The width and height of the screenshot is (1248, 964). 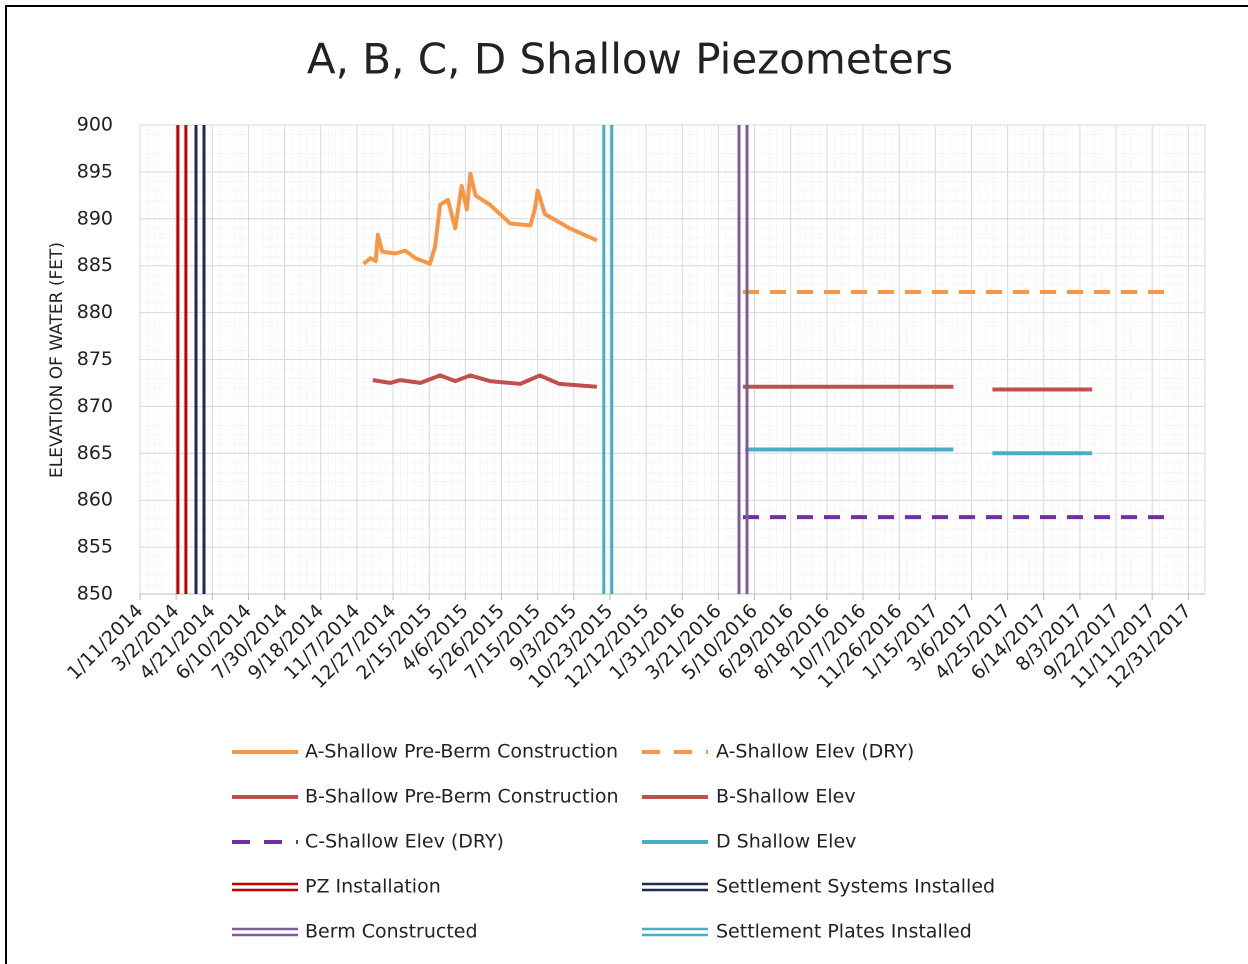 I want to click on legend-label: D Shallow Elev, so click(x=786, y=842).